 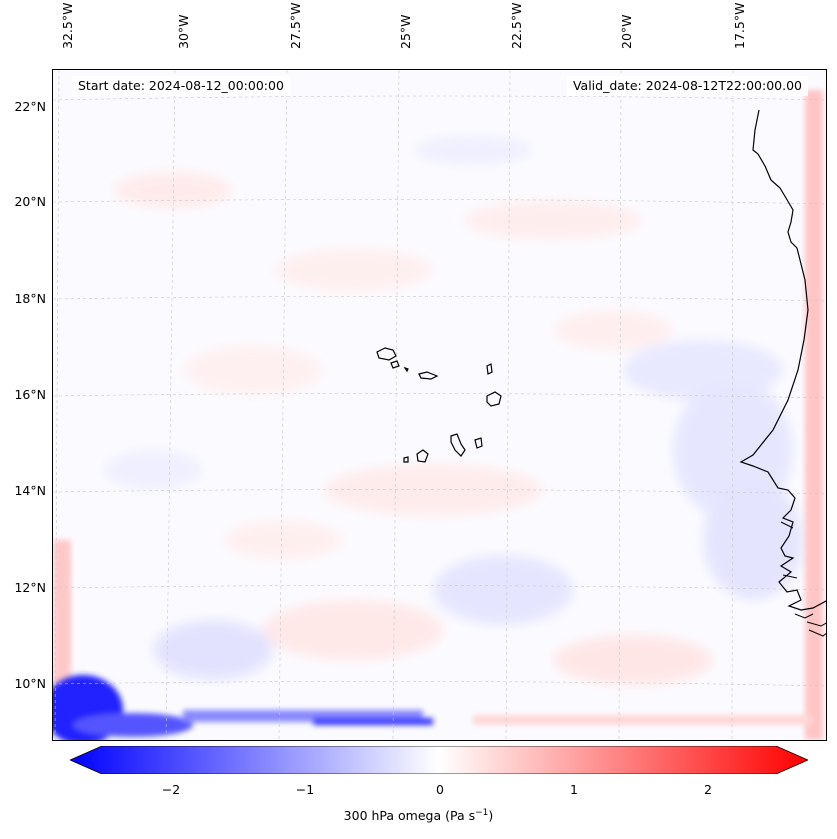 What do you see at coordinates (30, 683) in the screenshot?
I see `lat-label: 10°N` at bounding box center [30, 683].